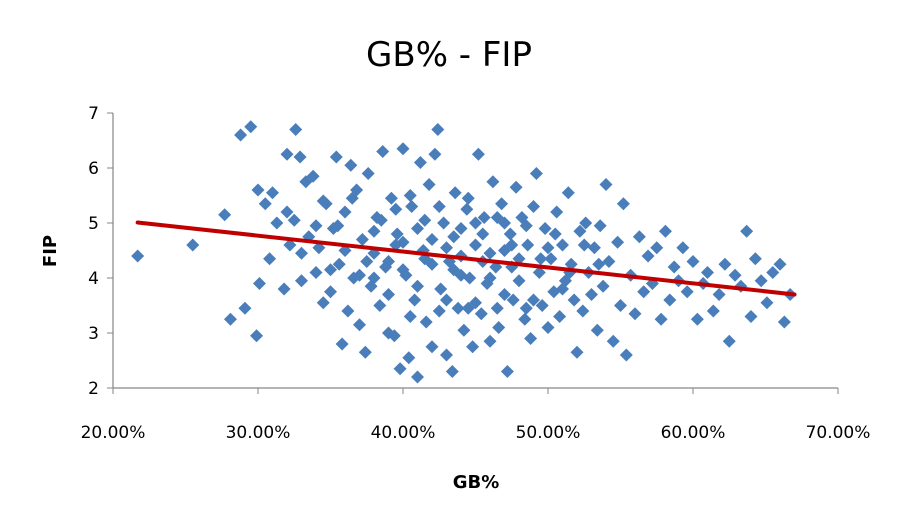 The image size is (898, 524). I want to click on y-tick-label: 6, so click(93, 169).